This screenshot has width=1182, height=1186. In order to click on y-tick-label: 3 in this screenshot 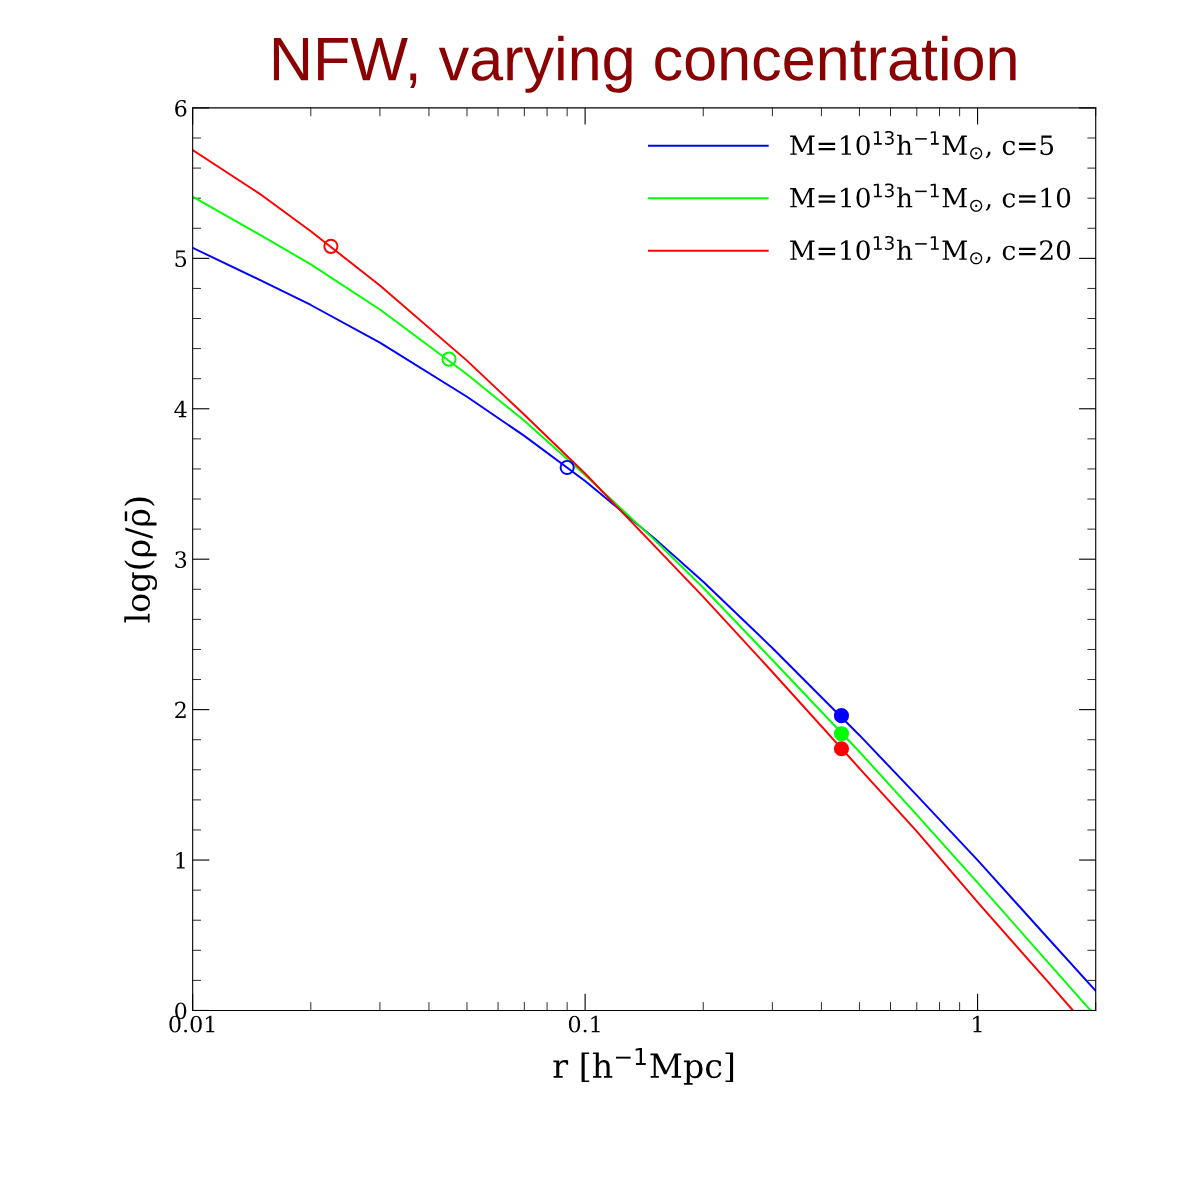, I will do `click(181, 559)`.